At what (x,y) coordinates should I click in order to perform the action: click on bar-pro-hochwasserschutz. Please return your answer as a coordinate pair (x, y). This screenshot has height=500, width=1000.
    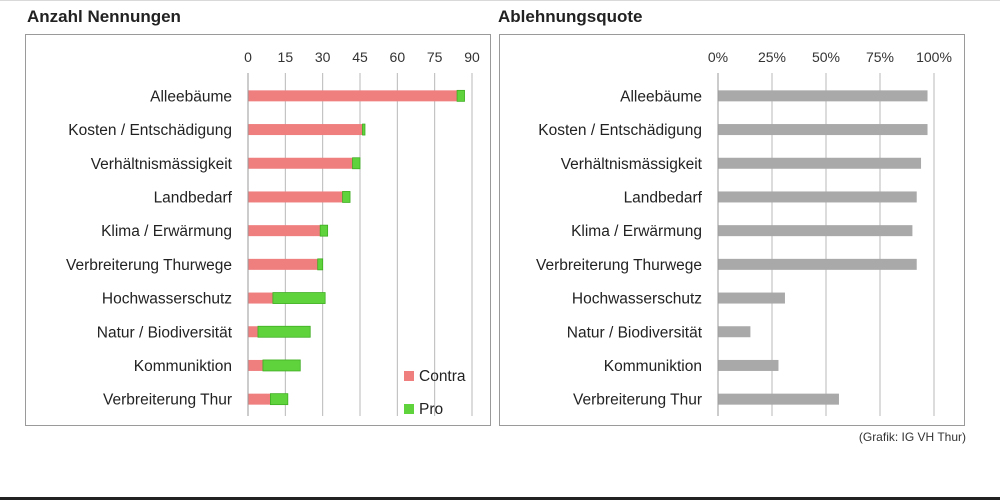
    Looking at the image, I should click on (299, 298).